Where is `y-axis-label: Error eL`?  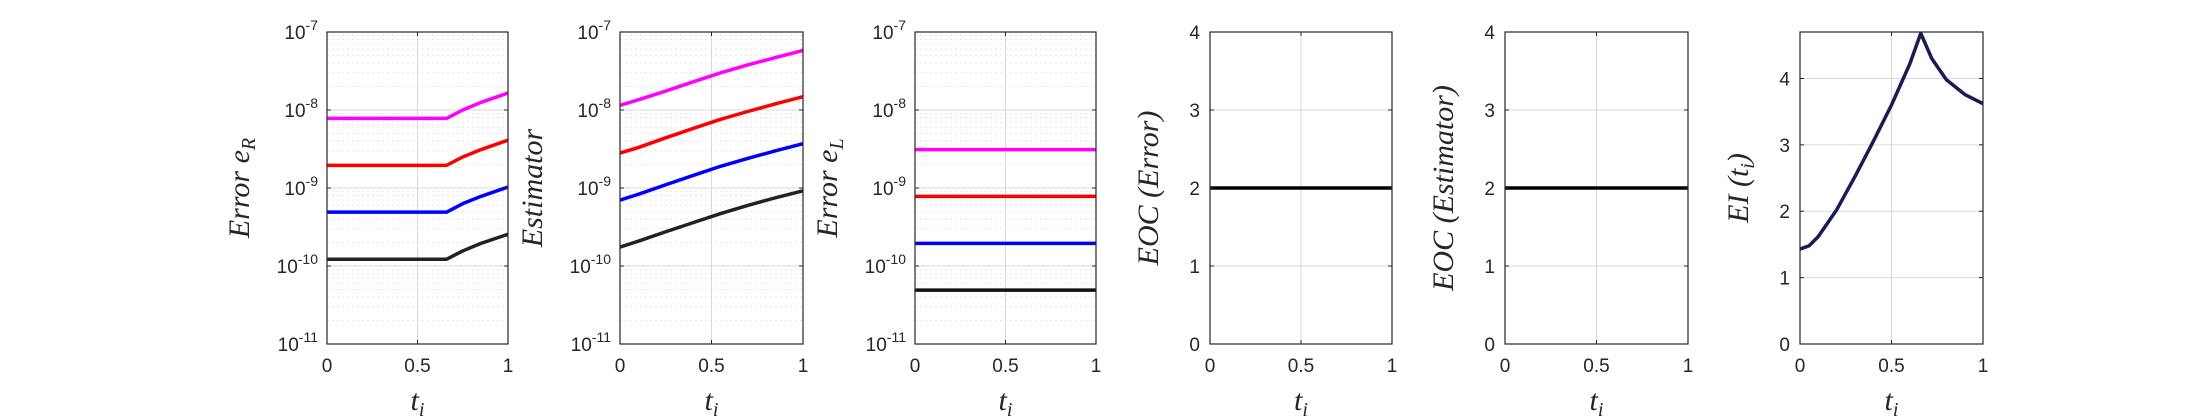 y-axis-label: Error eL is located at coordinates (829, 188).